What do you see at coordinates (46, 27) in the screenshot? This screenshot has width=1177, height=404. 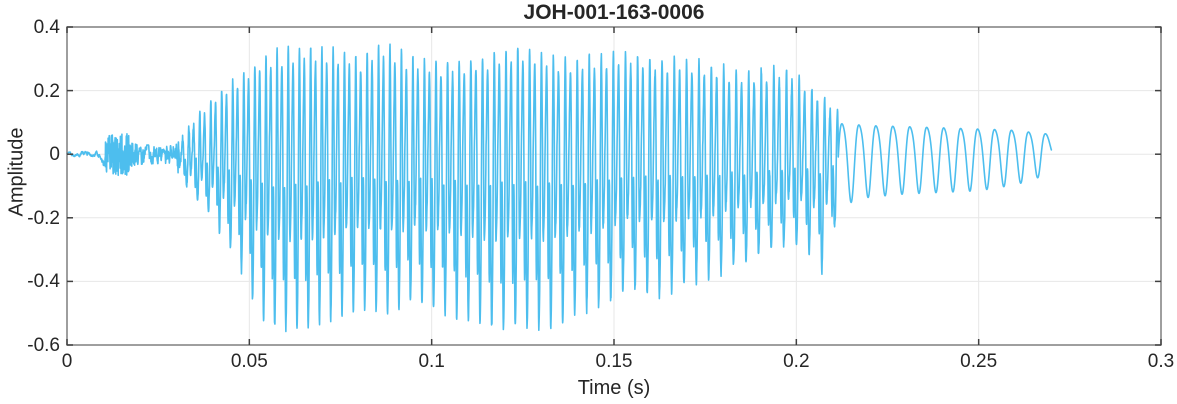 I see `y-tick-label-0.4: 0.4` at bounding box center [46, 27].